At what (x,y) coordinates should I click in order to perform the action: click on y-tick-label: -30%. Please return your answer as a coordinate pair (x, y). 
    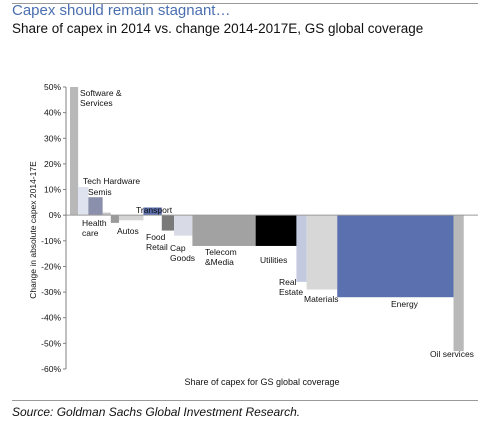
    Looking at the image, I should click on (51, 292).